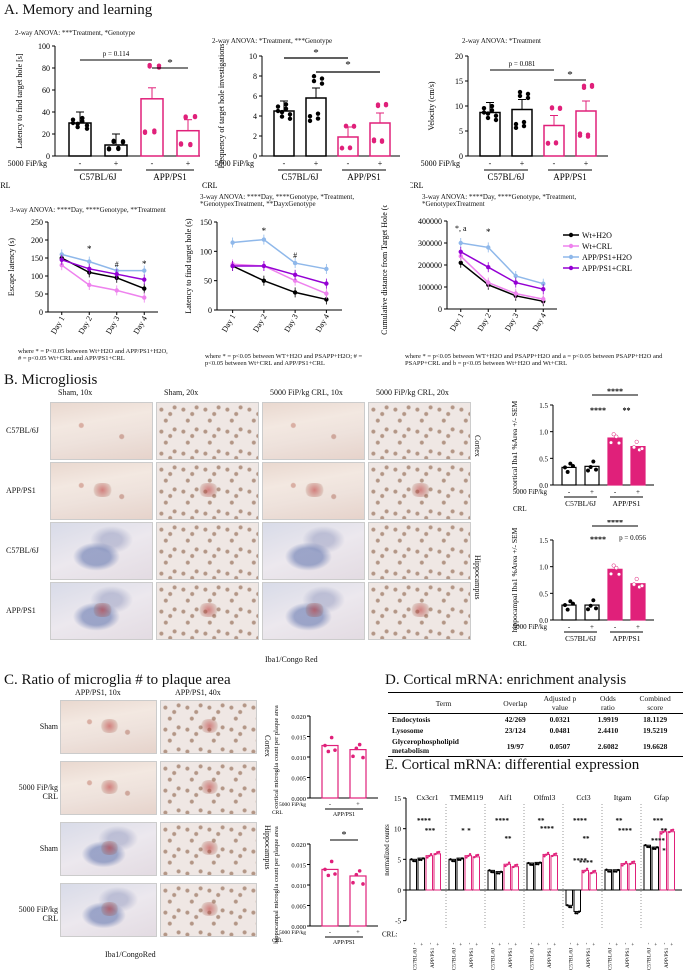 The image size is (685, 976). I want to click on bar1-anova: 2-way ANOVA: ***Treatment, *Genotype, so click(75, 33).